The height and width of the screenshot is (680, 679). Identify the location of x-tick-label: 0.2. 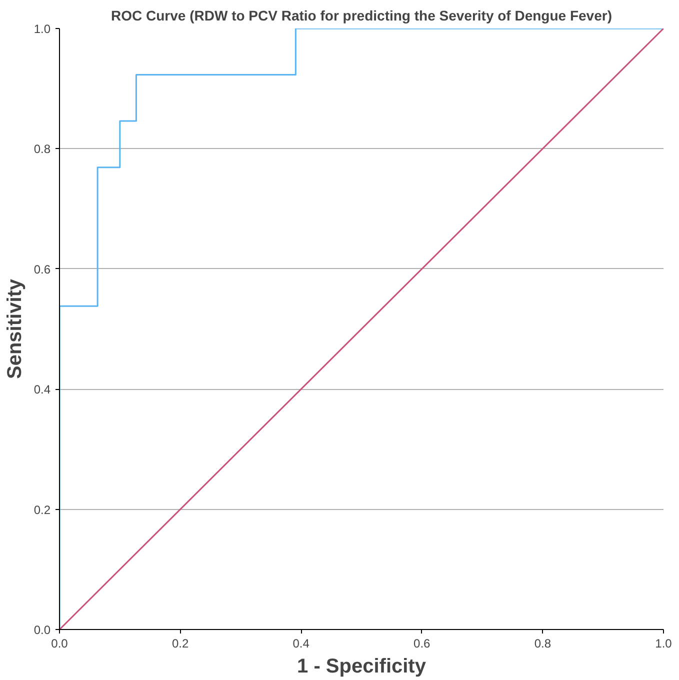
(180, 643).